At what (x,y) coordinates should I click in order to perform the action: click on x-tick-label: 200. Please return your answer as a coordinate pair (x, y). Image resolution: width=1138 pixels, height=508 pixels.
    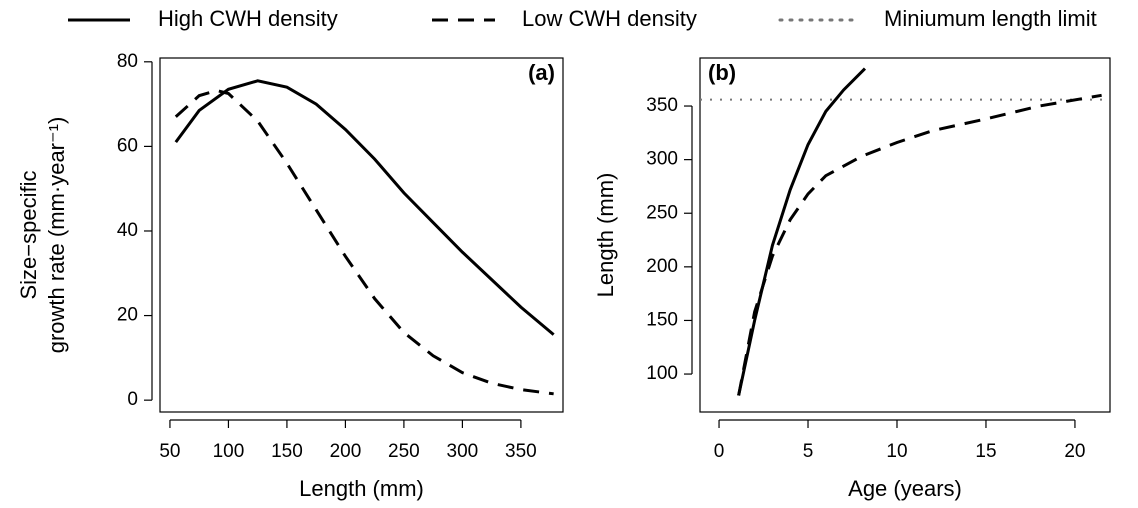
    Looking at the image, I should click on (346, 451).